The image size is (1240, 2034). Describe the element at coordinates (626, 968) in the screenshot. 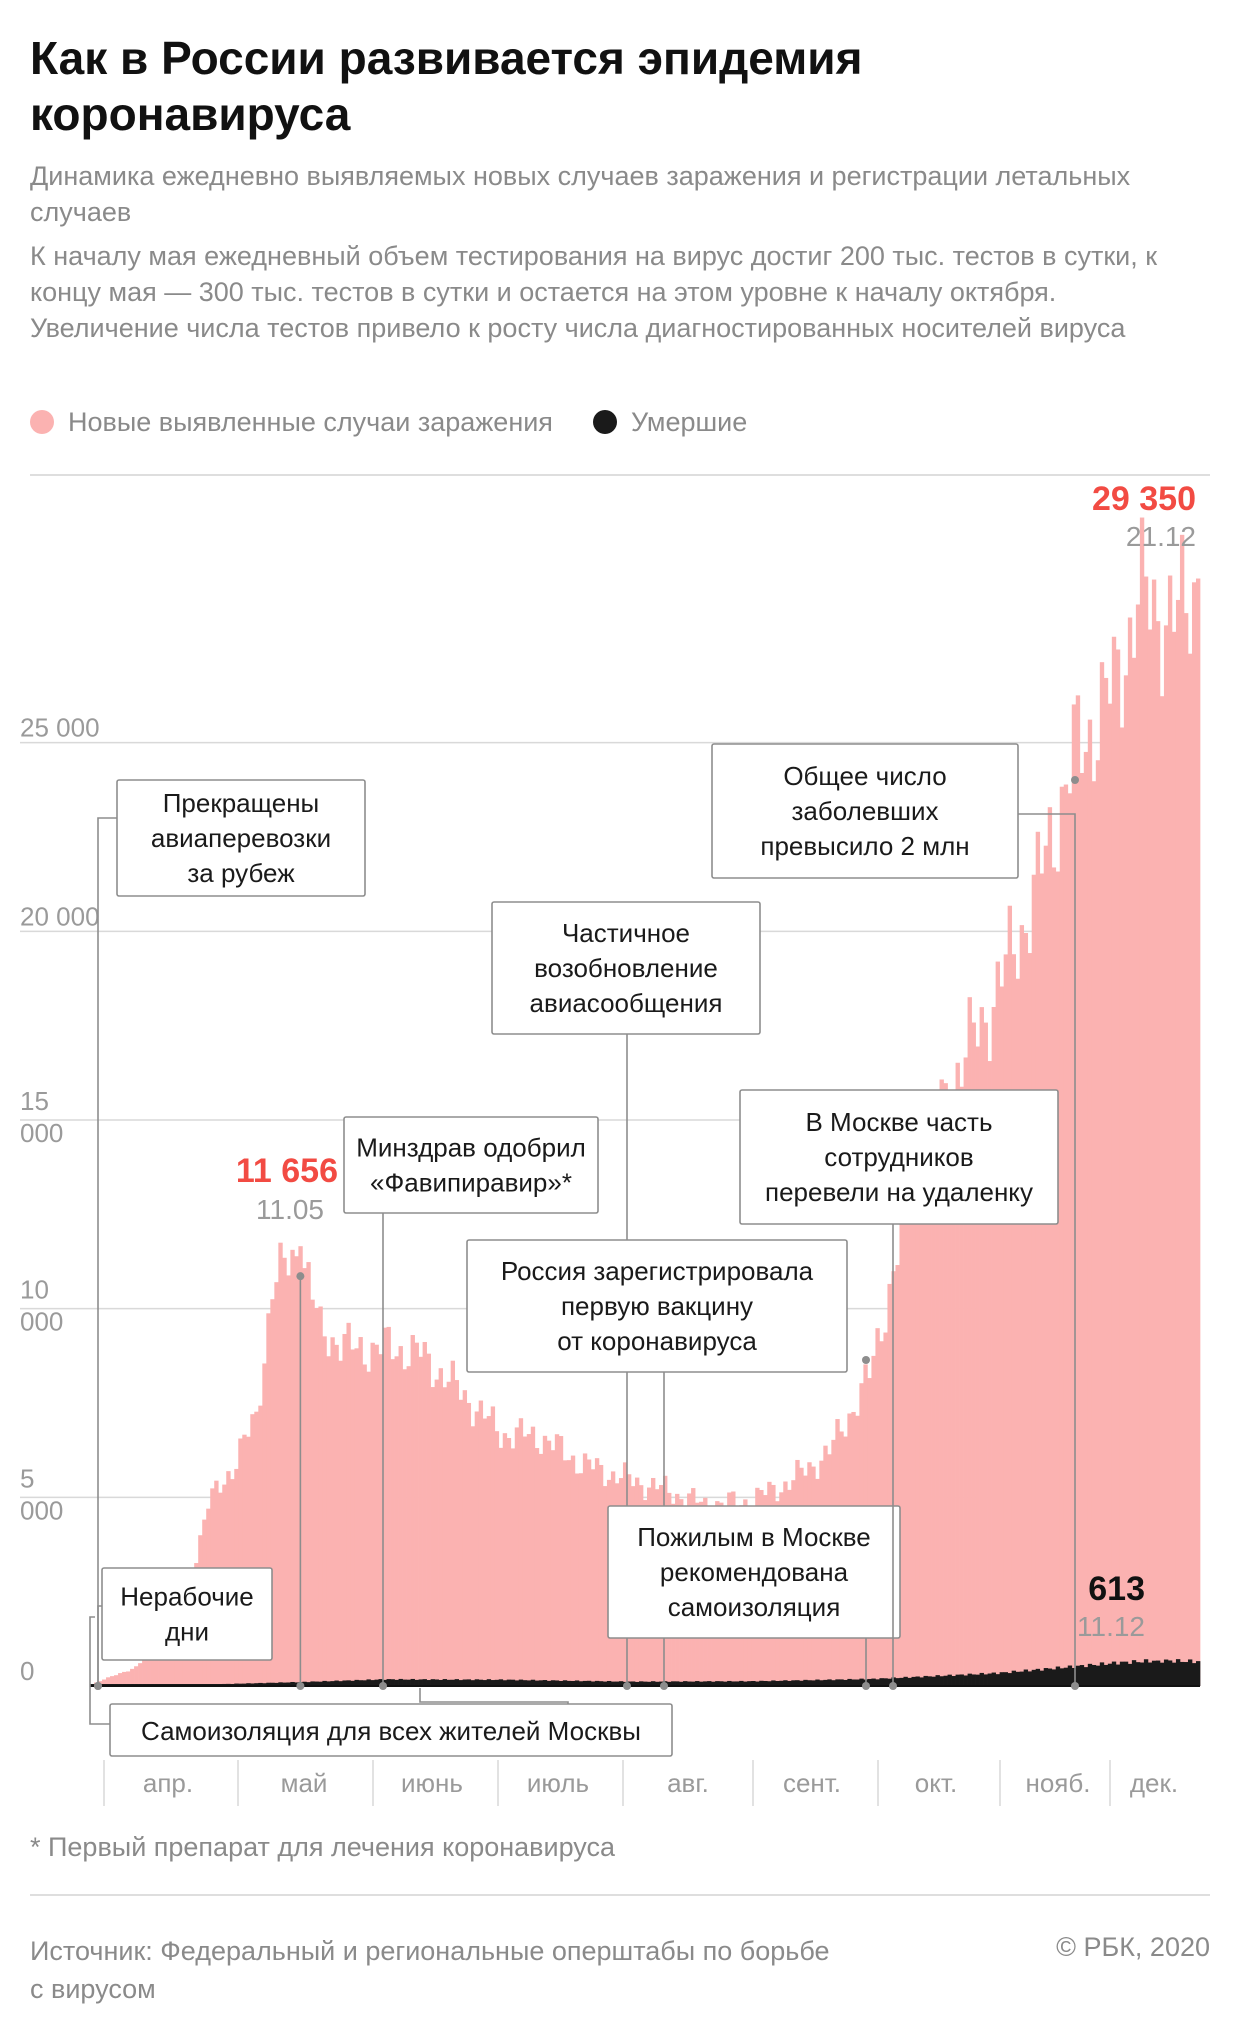

I see `event-label-flights_resume: возобновление` at that location.